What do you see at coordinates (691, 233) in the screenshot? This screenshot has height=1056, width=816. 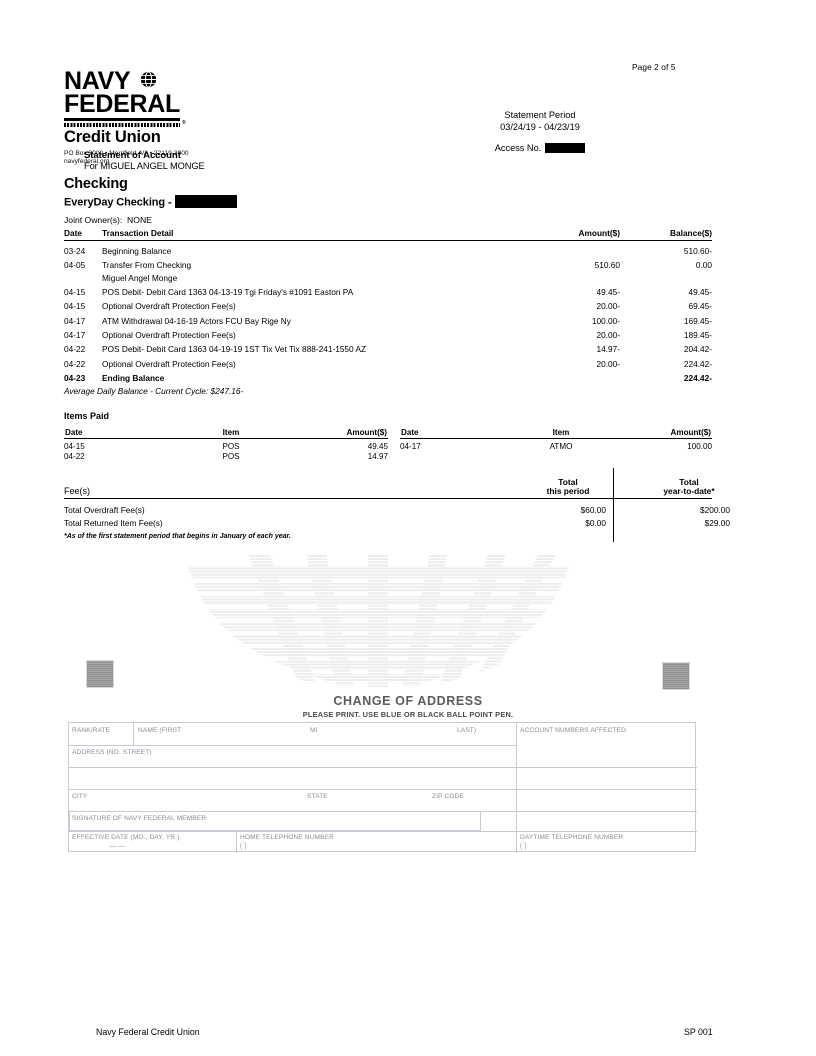 I see `th-balance: Balance($)` at bounding box center [691, 233].